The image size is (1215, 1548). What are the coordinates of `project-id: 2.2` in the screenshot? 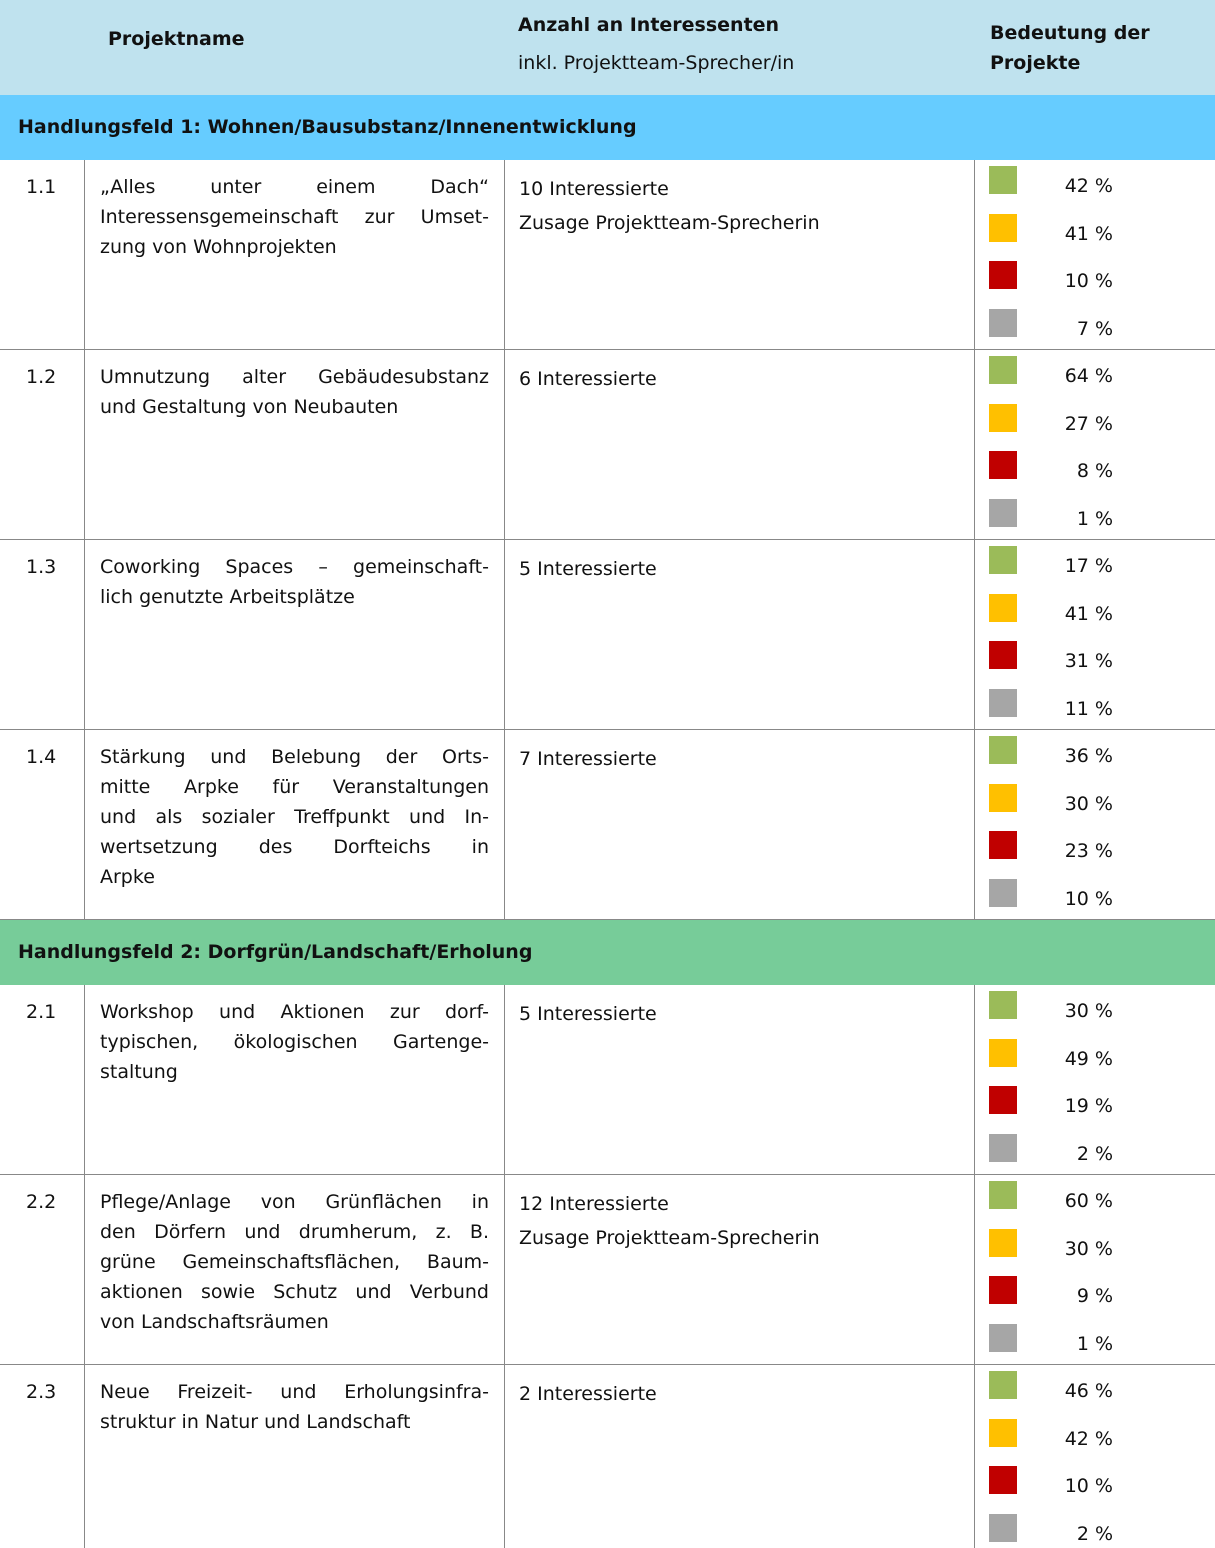 It's located at (42, 1269).